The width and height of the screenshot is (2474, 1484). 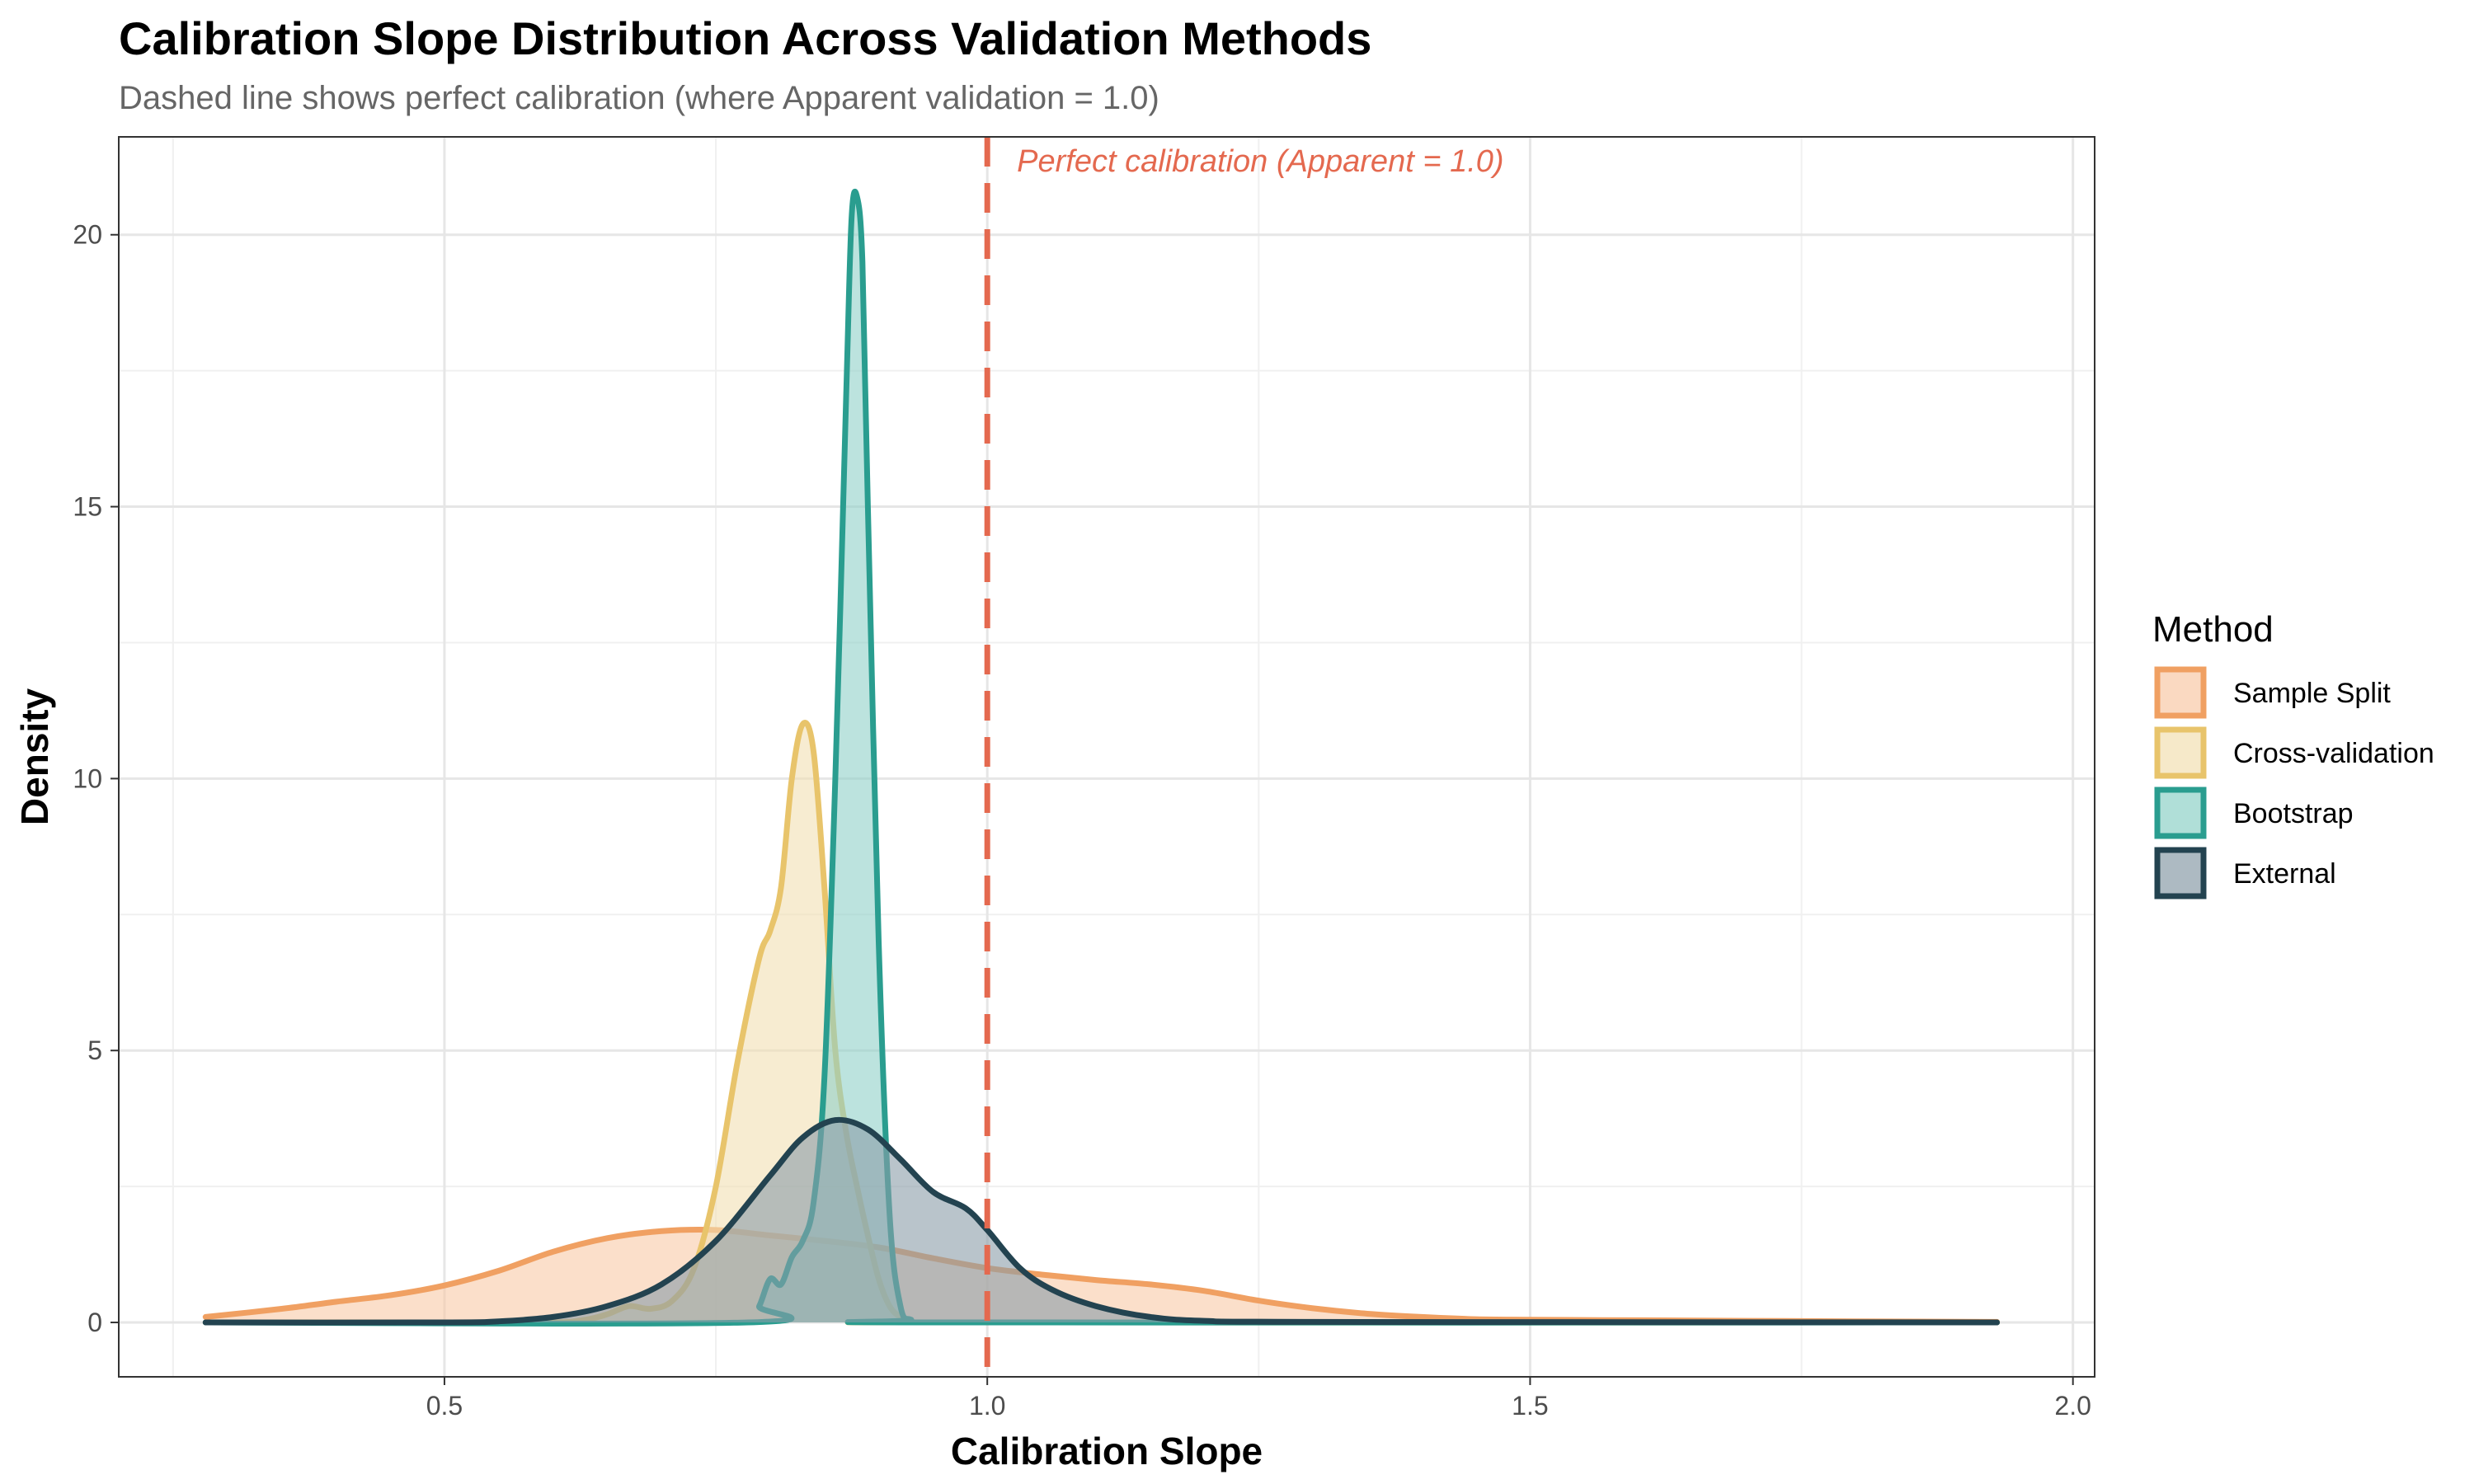 I want to click on x-tick-label: 2.0, so click(x=2072, y=1406).